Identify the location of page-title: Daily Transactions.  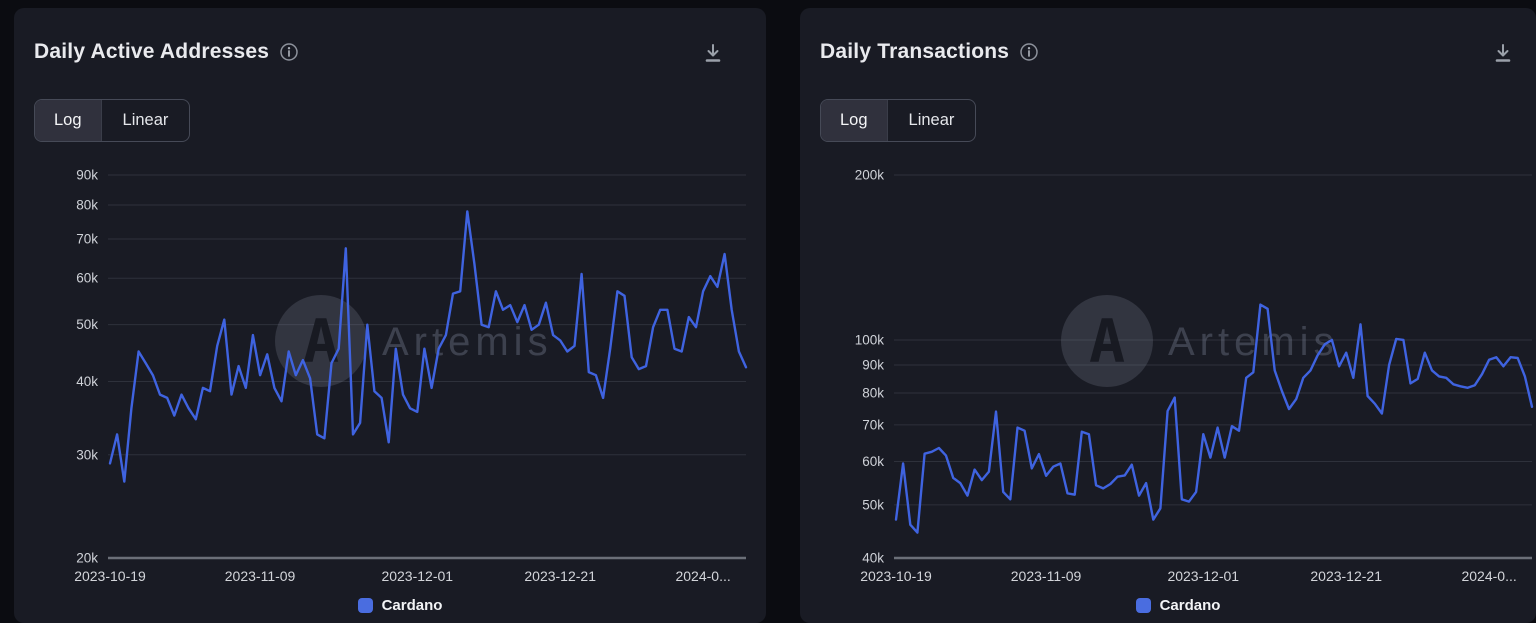
(915, 51).